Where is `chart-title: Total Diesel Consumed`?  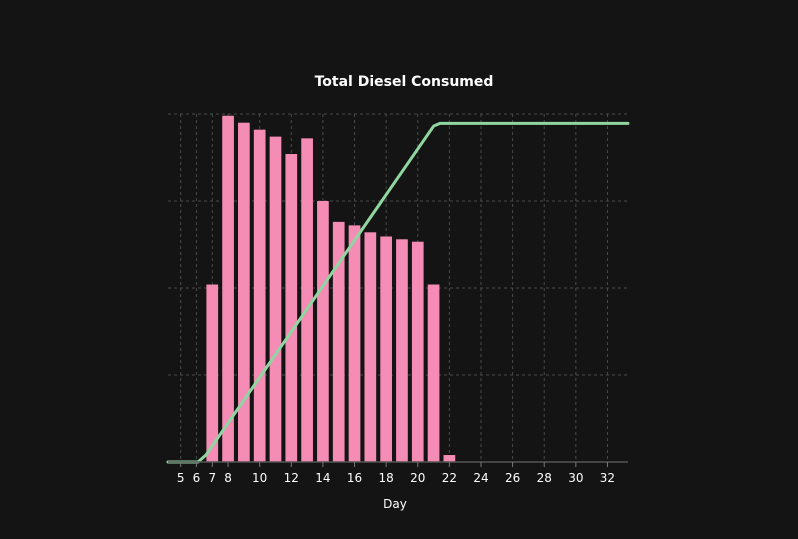
chart-title: Total Diesel Consumed is located at coordinates (404, 82).